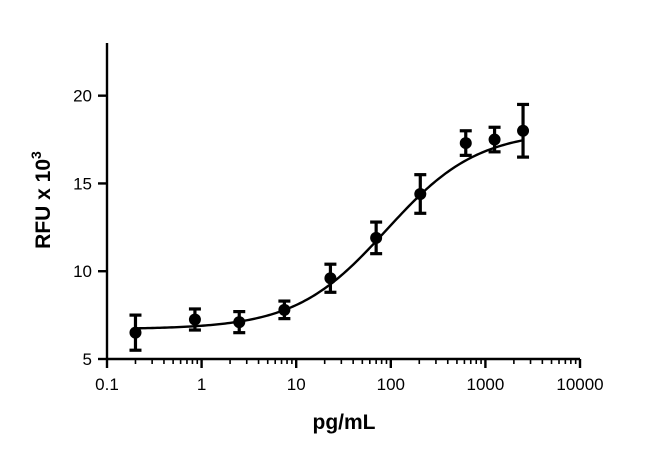 Image resolution: width=650 pixels, height=460 pixels. Describe the element at coordinates (296, 384) in the screenshot. I see `x-tick-label: 10` at that location.